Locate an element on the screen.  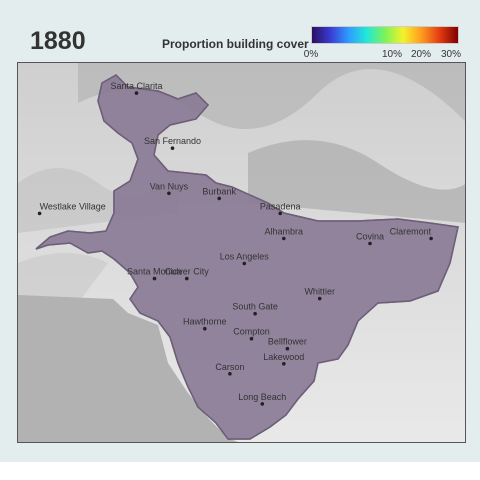
city-label: Westlake Village is located at coordinates (73, 206).